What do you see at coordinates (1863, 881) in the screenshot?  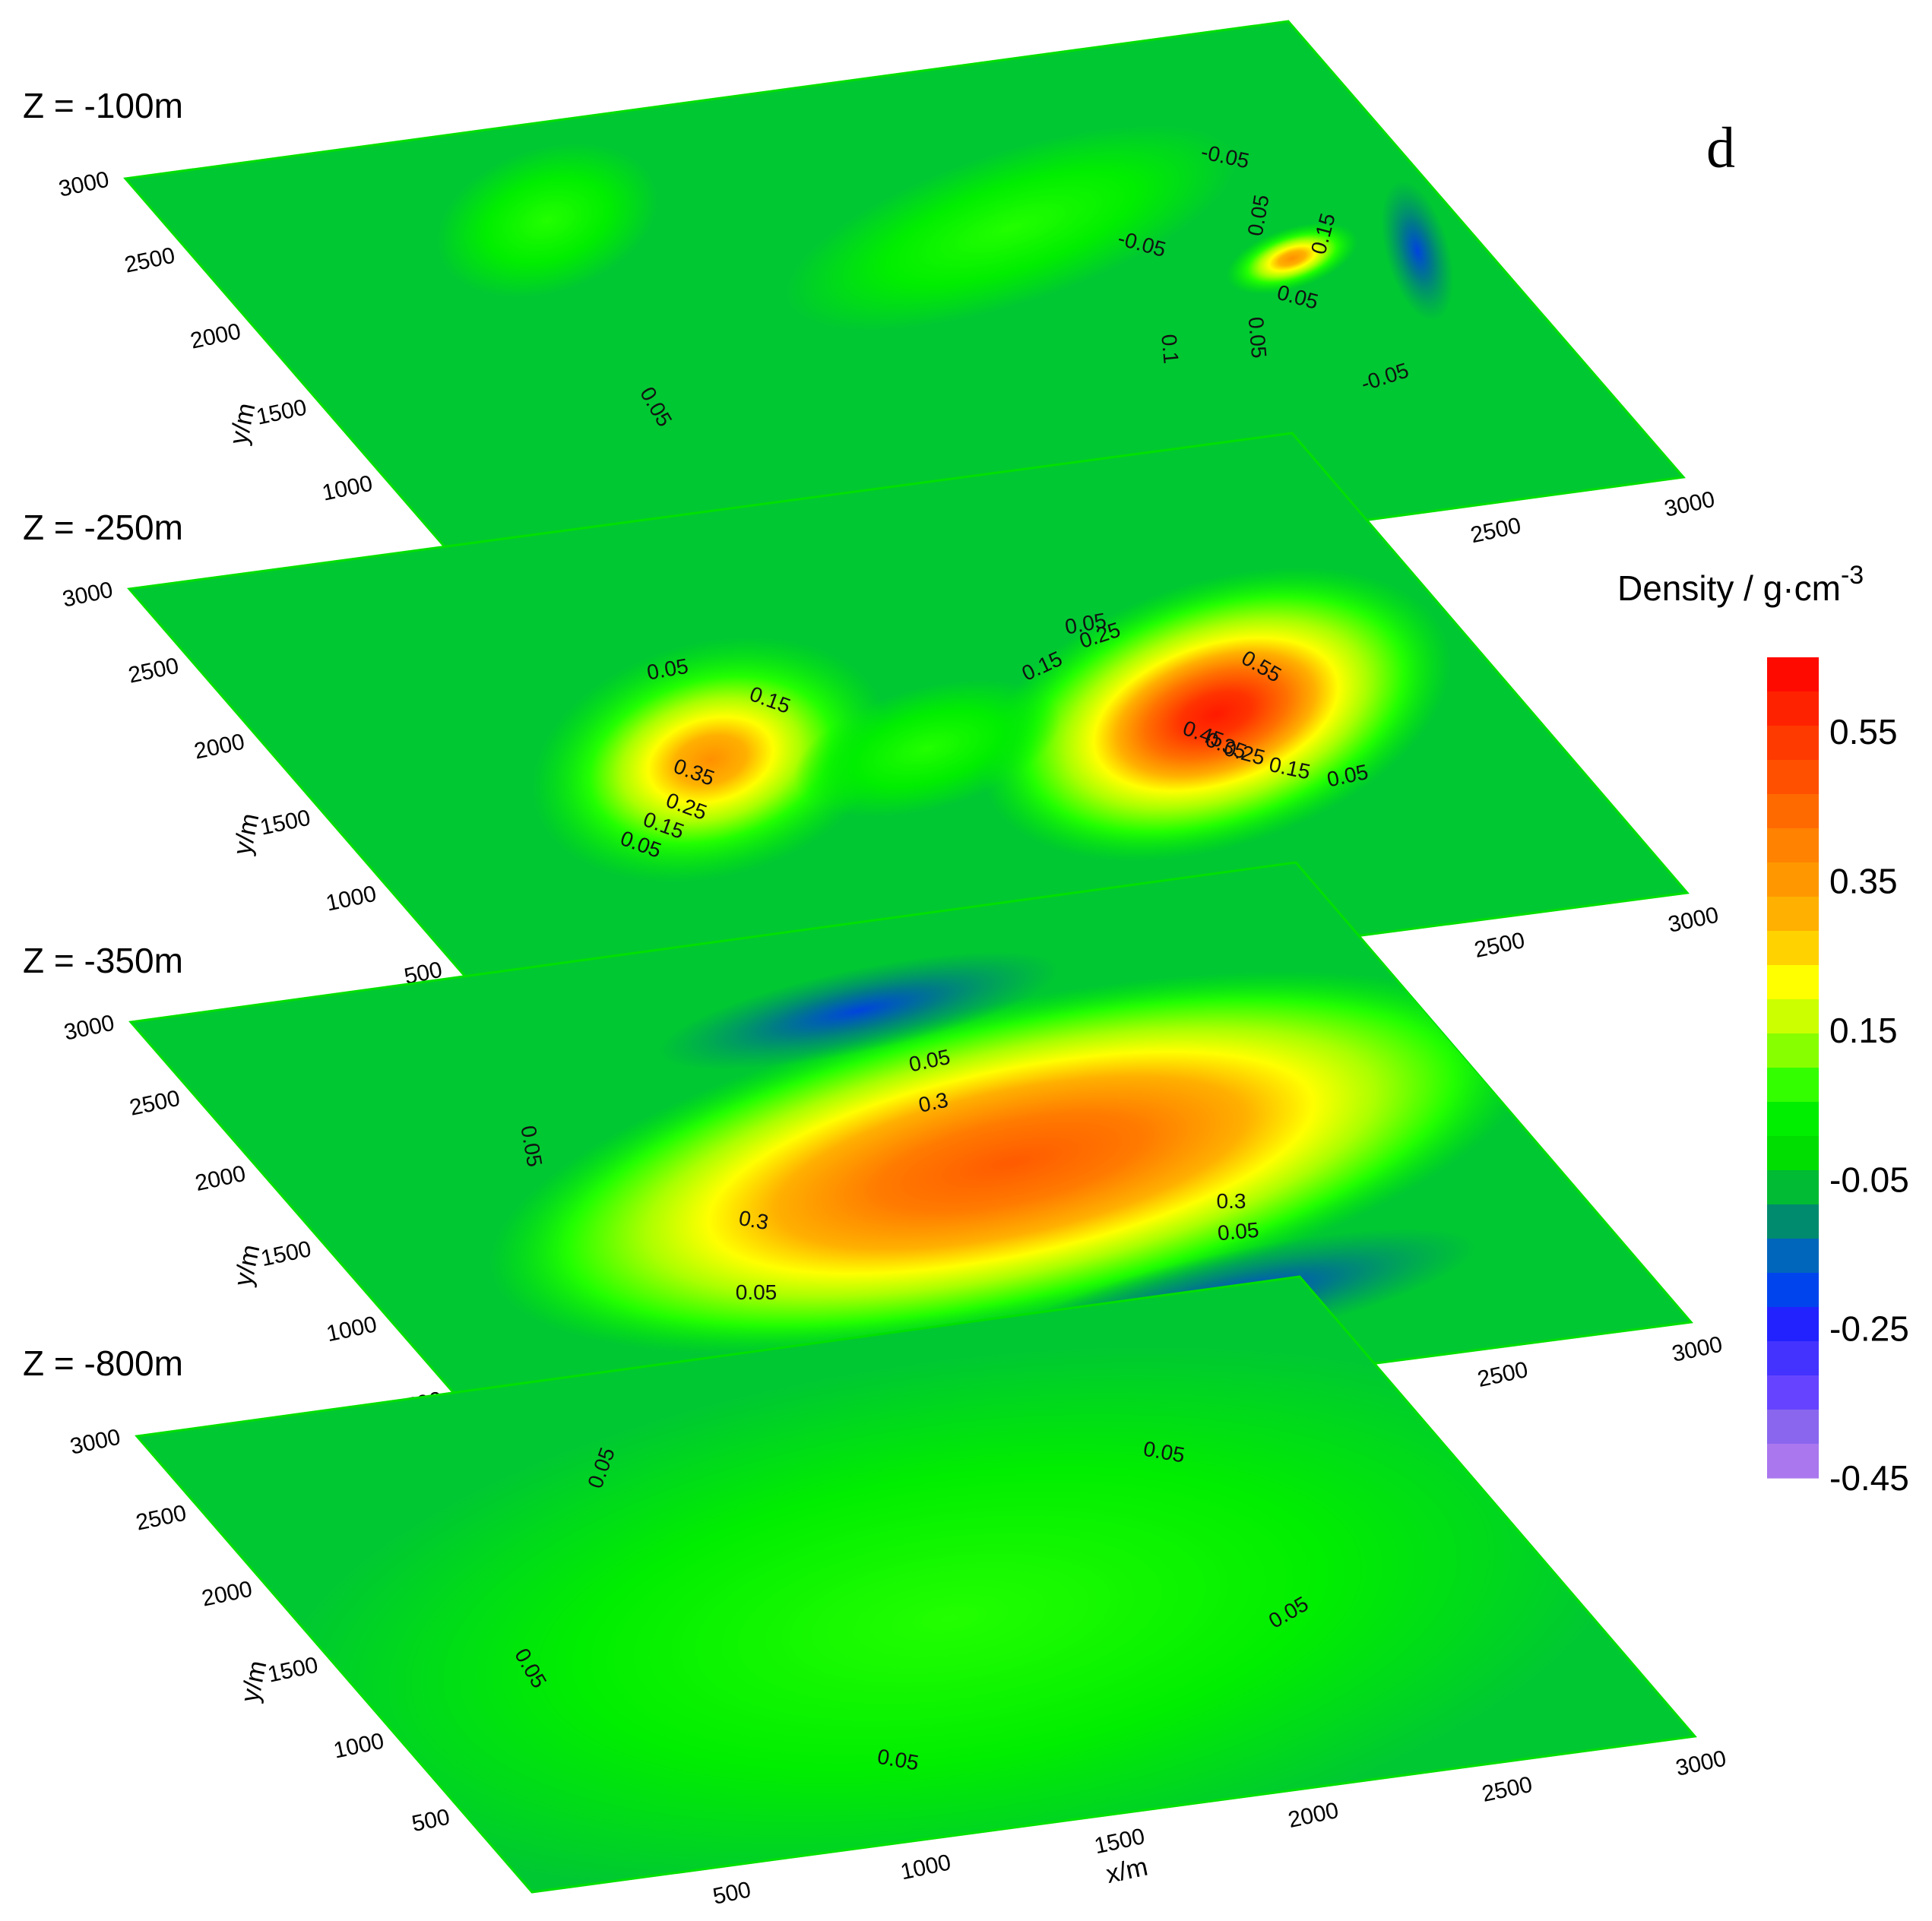 I see `colorbar-tick-label: 0.35` at bounding box center [1863, 881].